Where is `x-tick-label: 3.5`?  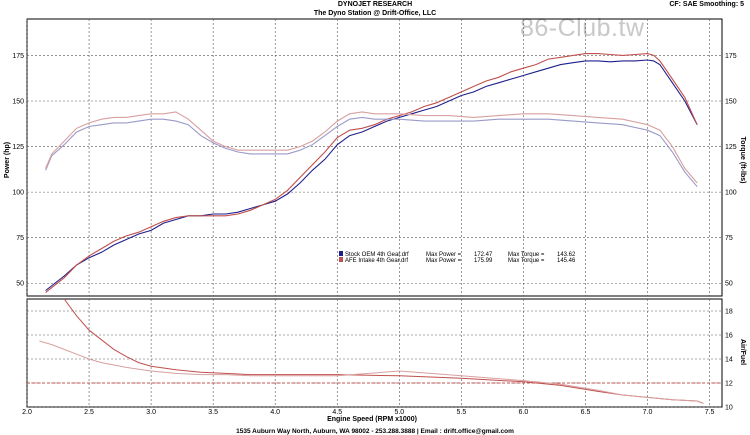
x-tick-label: 3.5 is located at coordinates (213, 412).